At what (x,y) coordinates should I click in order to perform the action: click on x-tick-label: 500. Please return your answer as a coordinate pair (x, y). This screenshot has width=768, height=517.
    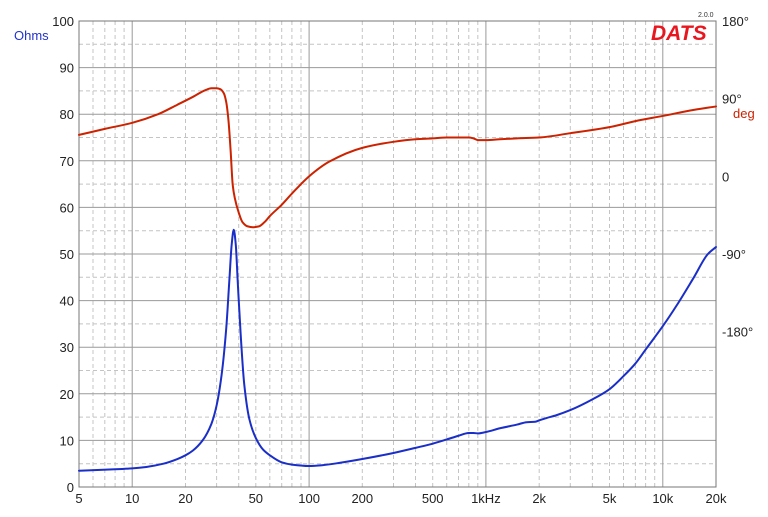
    Looking at the image, I should click on (433, 498).